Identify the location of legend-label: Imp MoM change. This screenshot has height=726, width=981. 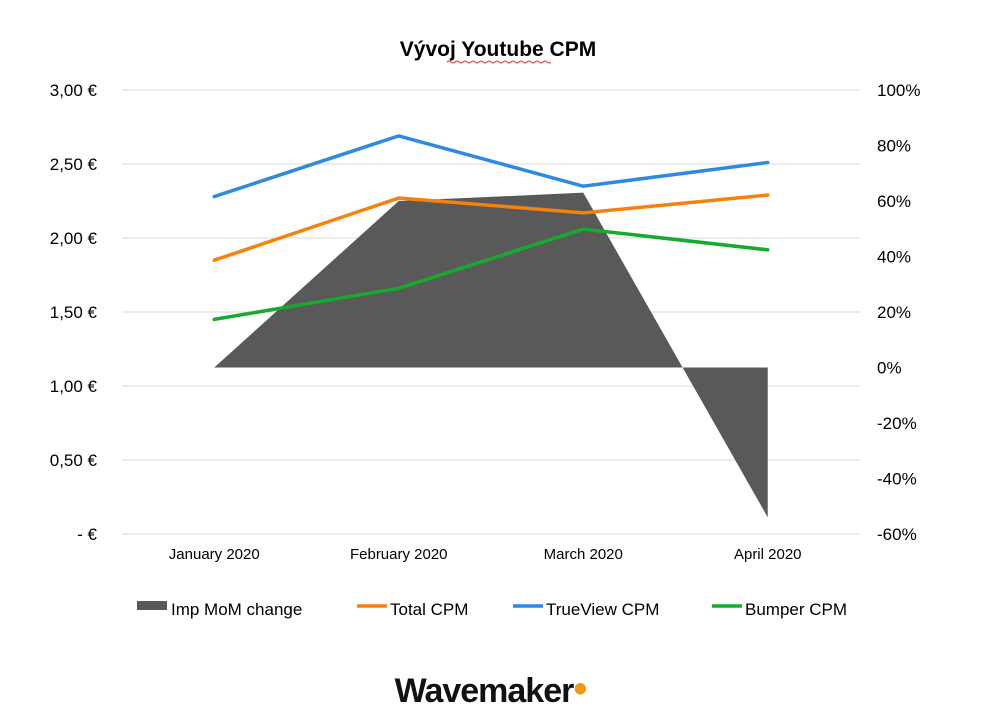
(236, 609).